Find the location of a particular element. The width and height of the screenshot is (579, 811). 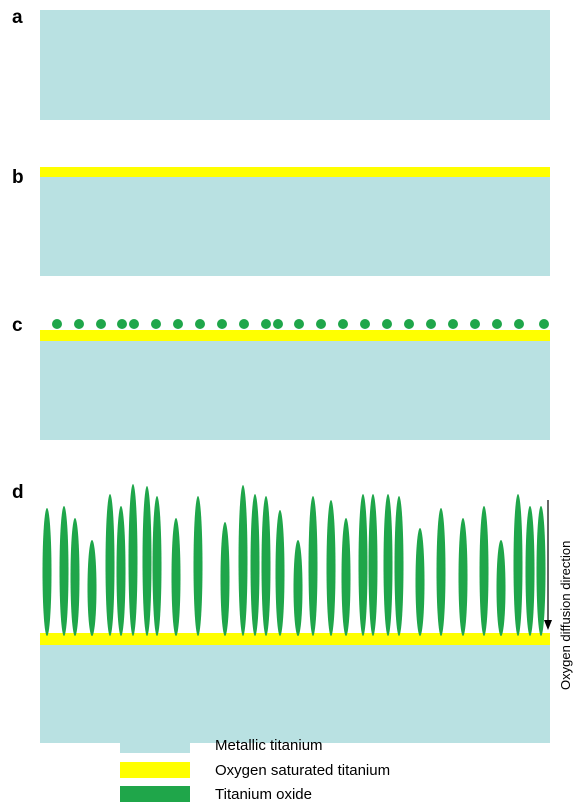

annotation: Oxygen diffusion direction is located at coordinates (565, 615).